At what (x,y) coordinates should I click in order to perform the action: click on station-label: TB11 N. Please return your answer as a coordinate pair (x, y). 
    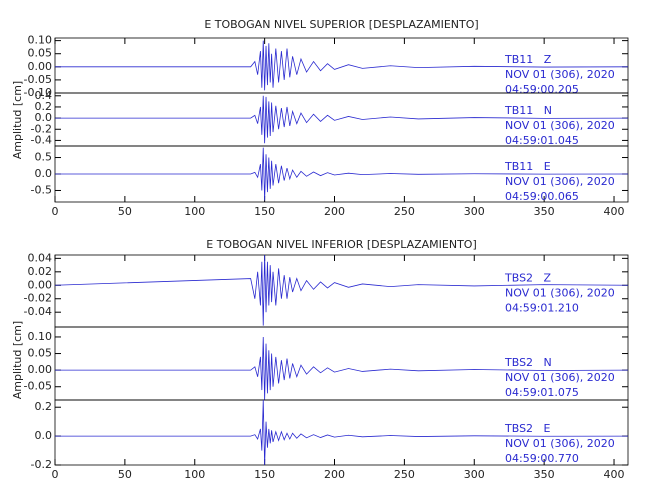
    Looking at the image, I should click on (528, 110).